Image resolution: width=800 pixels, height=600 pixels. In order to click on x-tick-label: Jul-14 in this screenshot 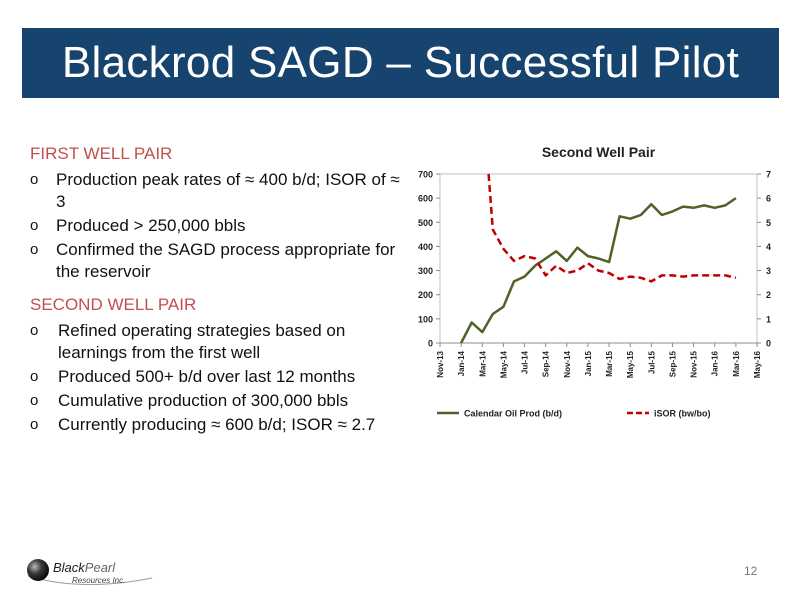, I will do `click(525, 362)`.